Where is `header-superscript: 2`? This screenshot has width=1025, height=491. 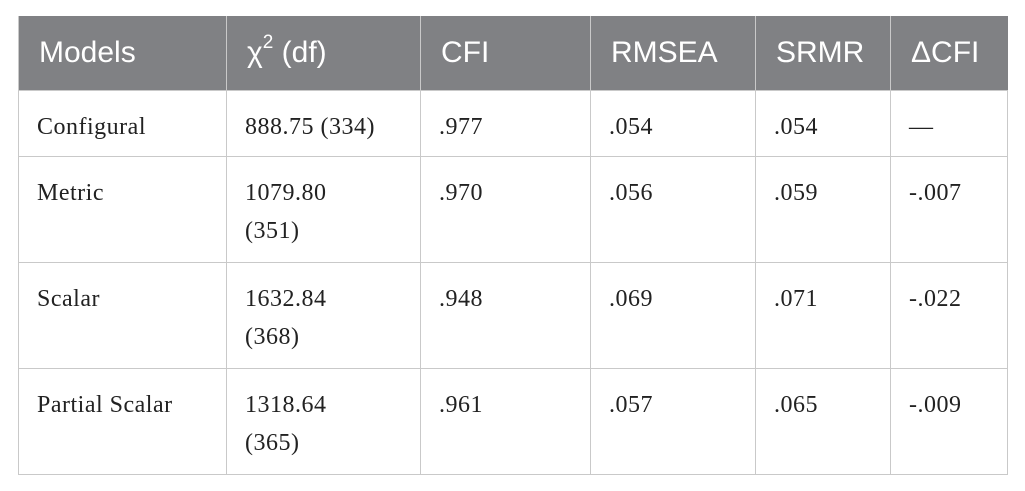
header-superscript: 2 is located at coordinates (268, 42).